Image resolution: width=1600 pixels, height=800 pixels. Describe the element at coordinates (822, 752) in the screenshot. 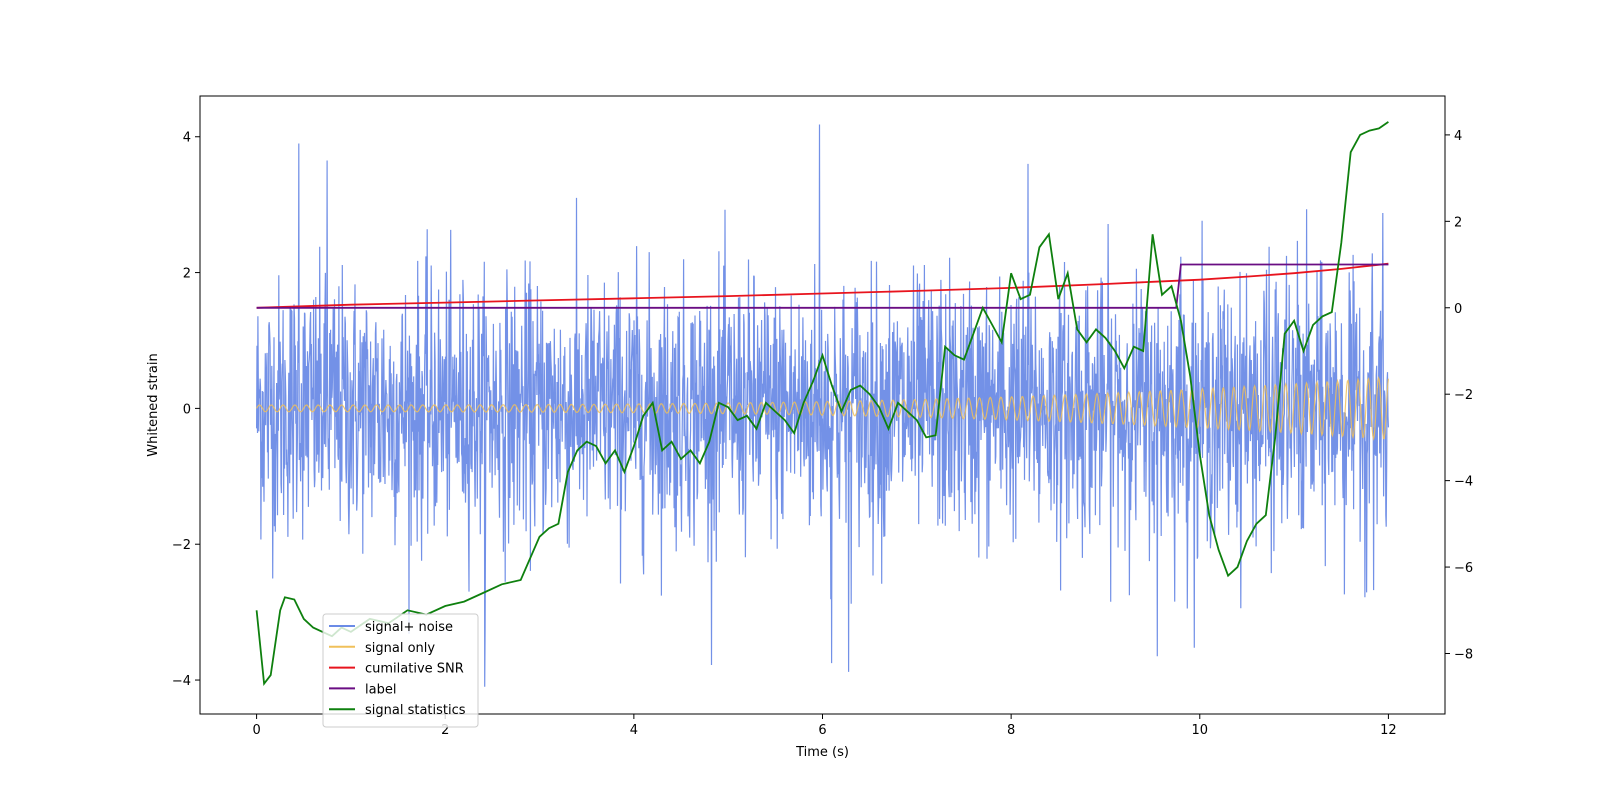

I see `x-axis-label: Time (s)` at that location.